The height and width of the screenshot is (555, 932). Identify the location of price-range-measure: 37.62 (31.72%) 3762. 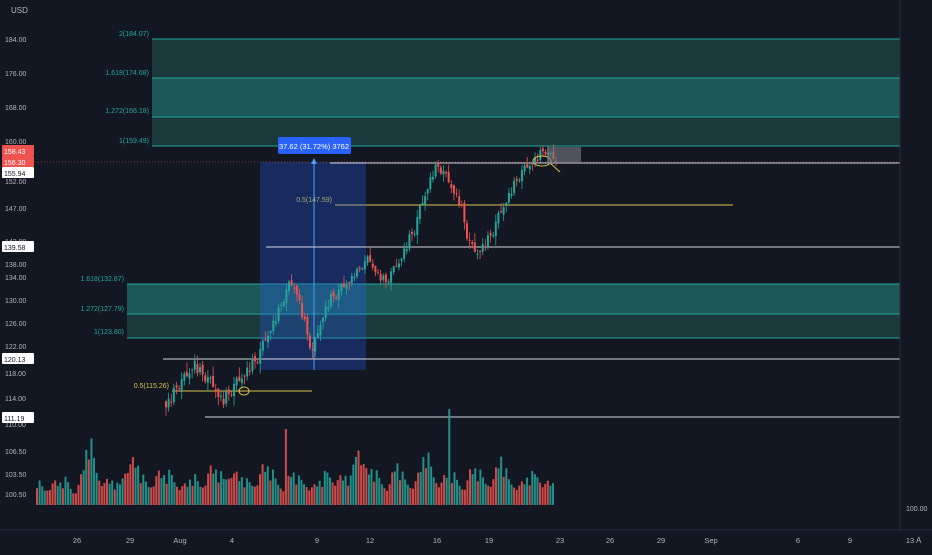
(313, 253).